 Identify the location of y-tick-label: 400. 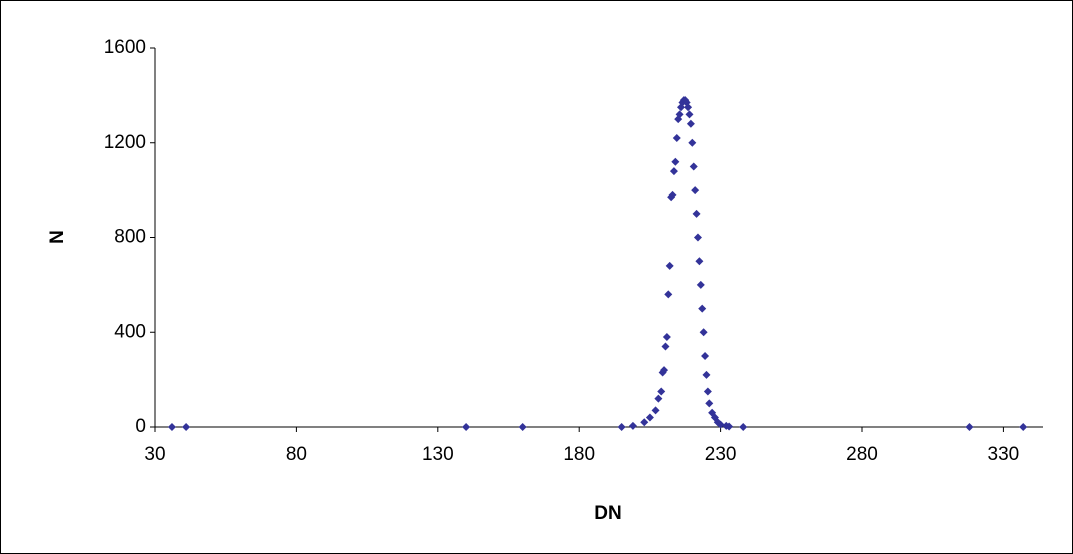
(130, 331).